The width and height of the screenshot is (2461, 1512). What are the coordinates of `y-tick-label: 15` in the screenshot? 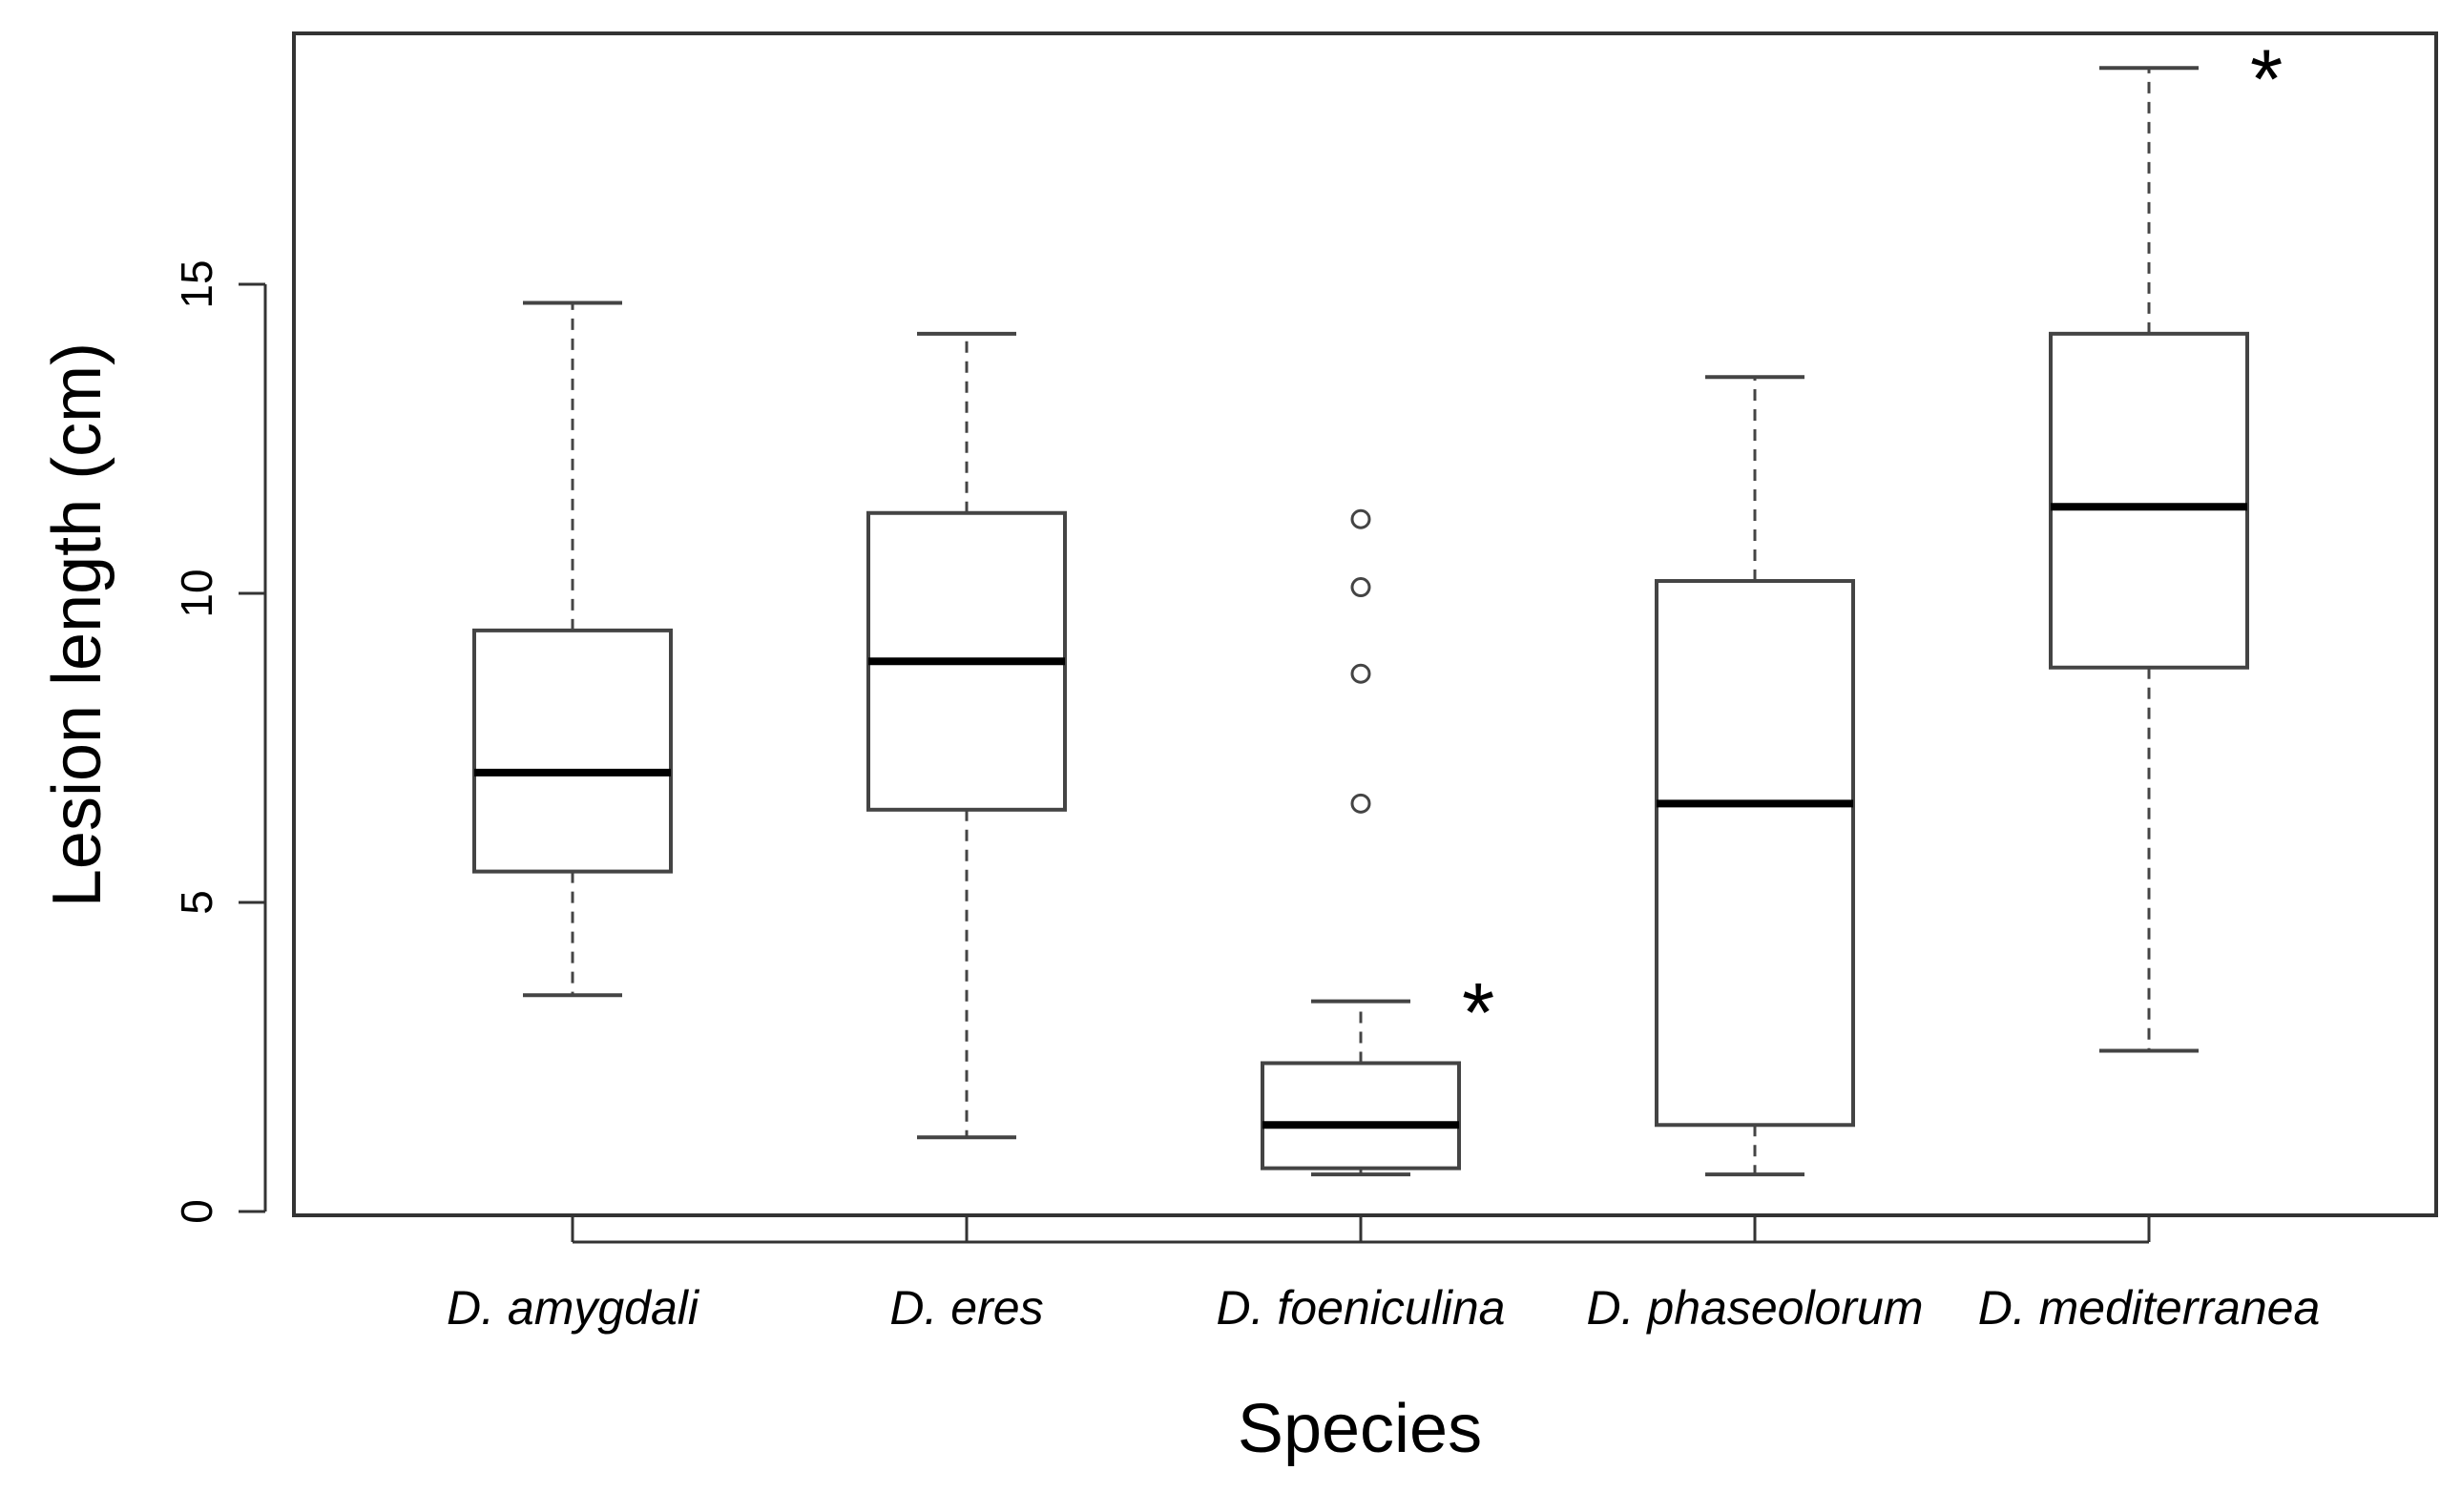 It's located at (196, 283).